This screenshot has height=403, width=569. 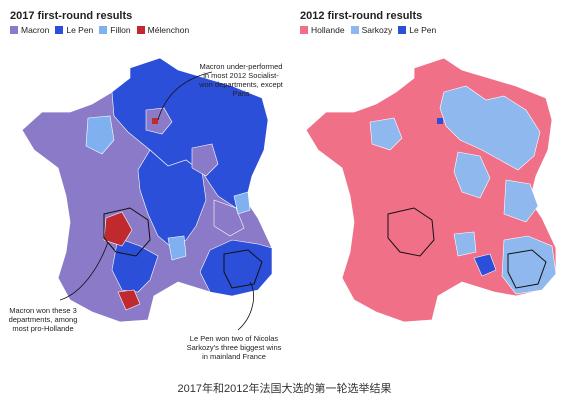 What do you see at coordinates (490, 128) in the screenshot?
I see `region-sarkozy-north-2012` at bounding box center [490, 128].